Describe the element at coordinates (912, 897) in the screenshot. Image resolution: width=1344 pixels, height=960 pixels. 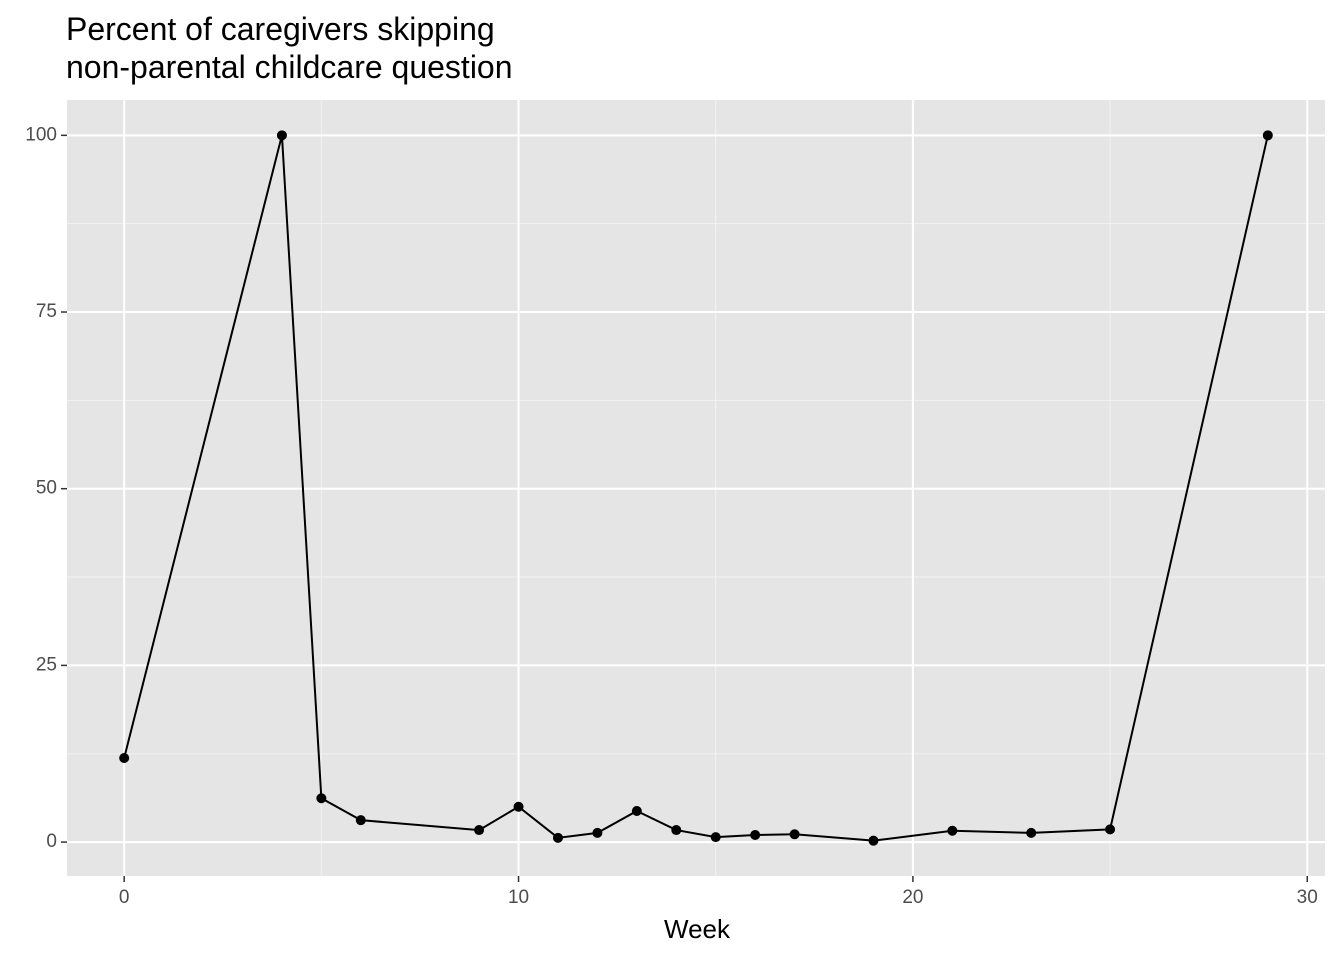
I see `x-tick-label: 20` at that location.